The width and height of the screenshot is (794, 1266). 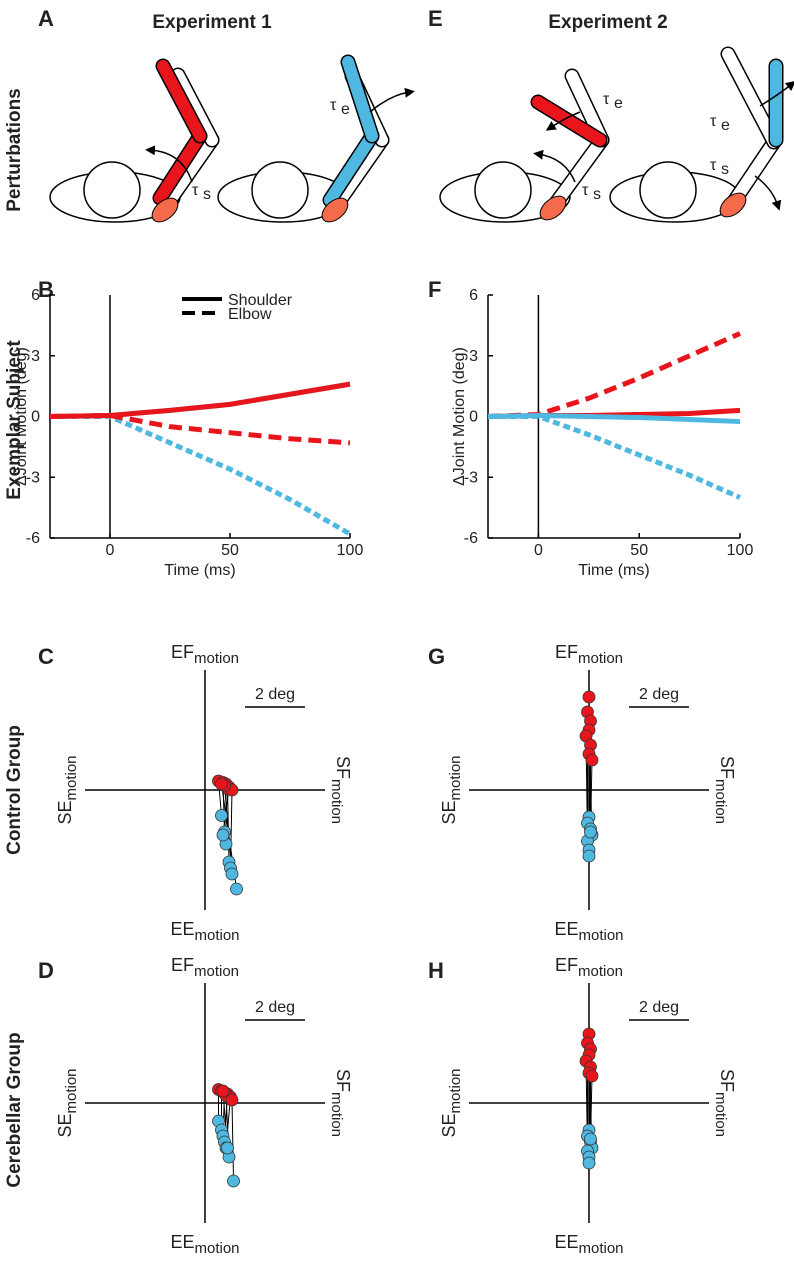 I want to click on axis-label: SFmotion, so click(x=340, y=790).